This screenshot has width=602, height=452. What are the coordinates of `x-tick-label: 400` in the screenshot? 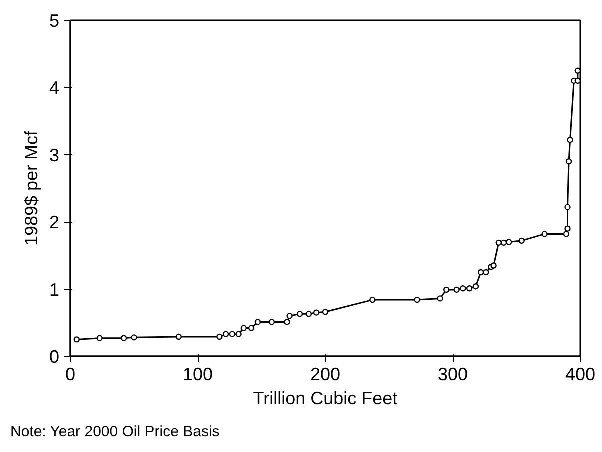 It's located at (580, 374).